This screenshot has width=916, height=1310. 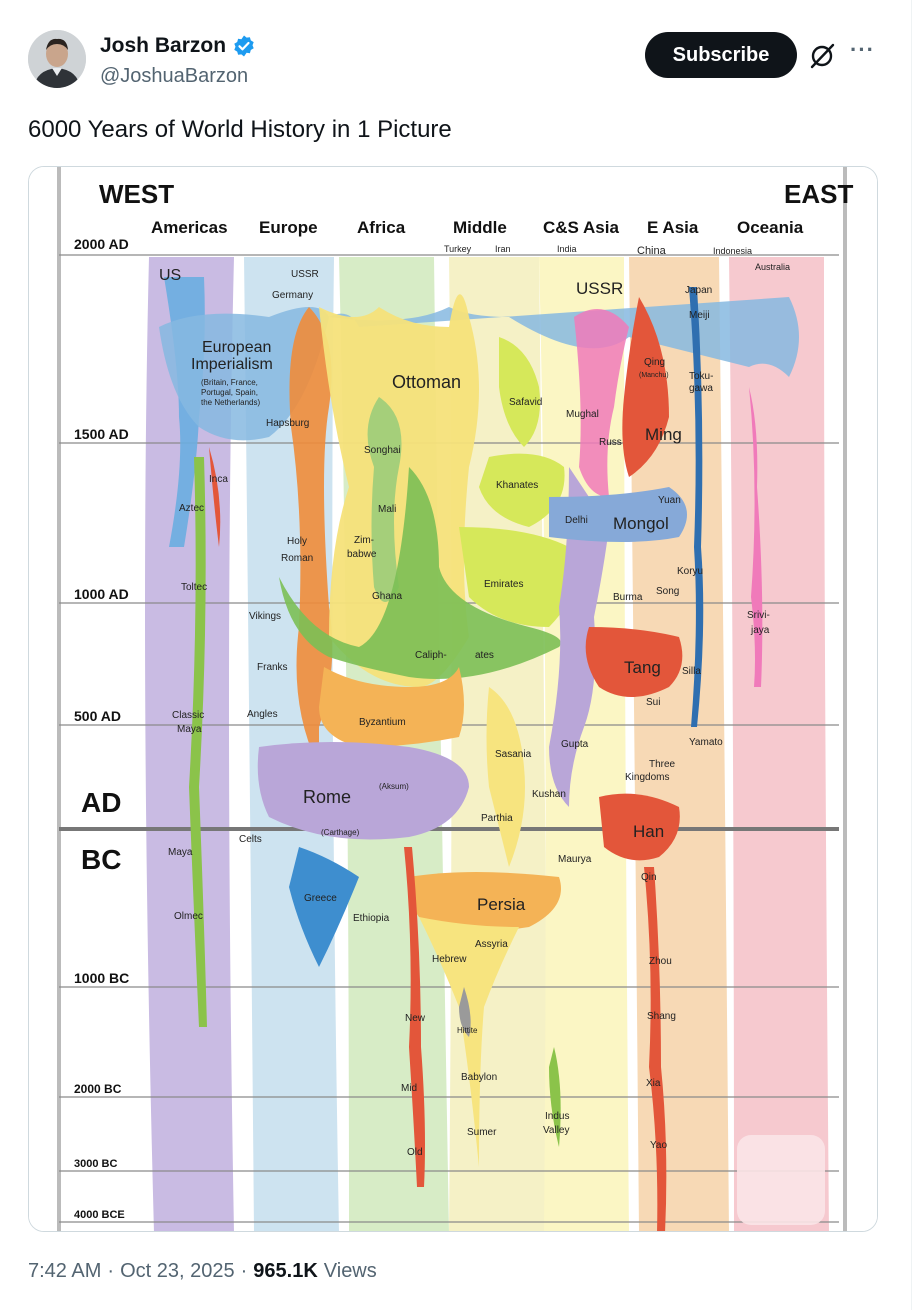 I want to click on avatar-image, so click(x=57, y=59).